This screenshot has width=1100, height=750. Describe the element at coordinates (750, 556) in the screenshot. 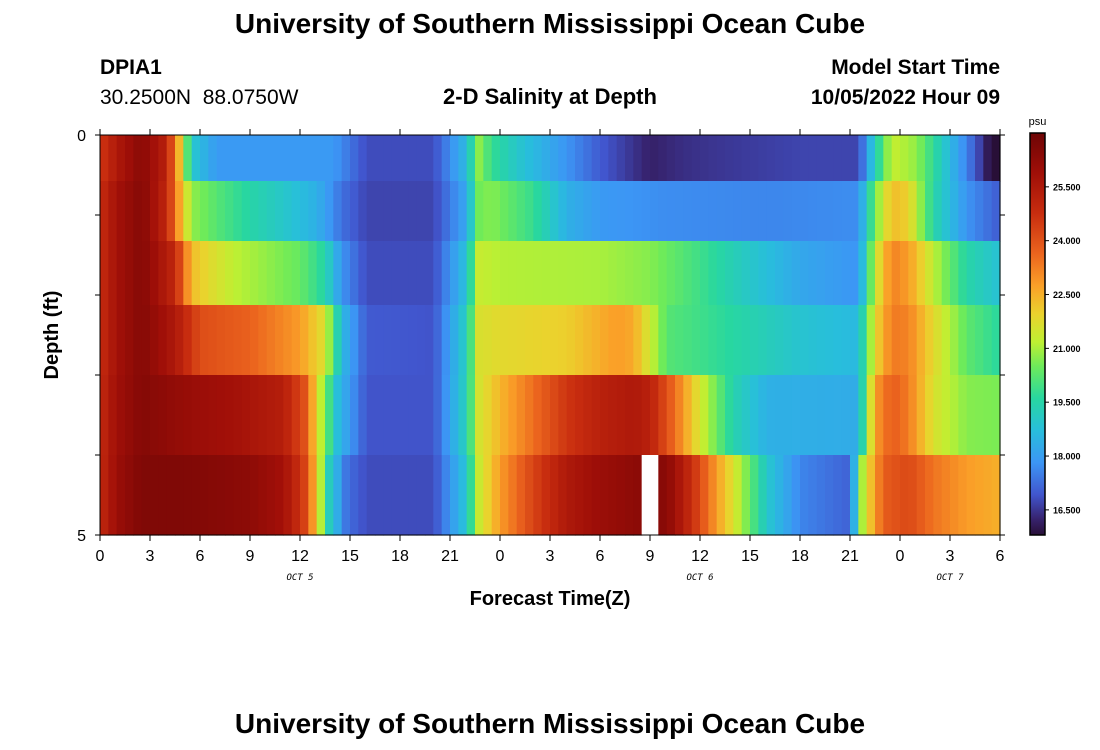

I see `x-tick-label: 15` at that location.